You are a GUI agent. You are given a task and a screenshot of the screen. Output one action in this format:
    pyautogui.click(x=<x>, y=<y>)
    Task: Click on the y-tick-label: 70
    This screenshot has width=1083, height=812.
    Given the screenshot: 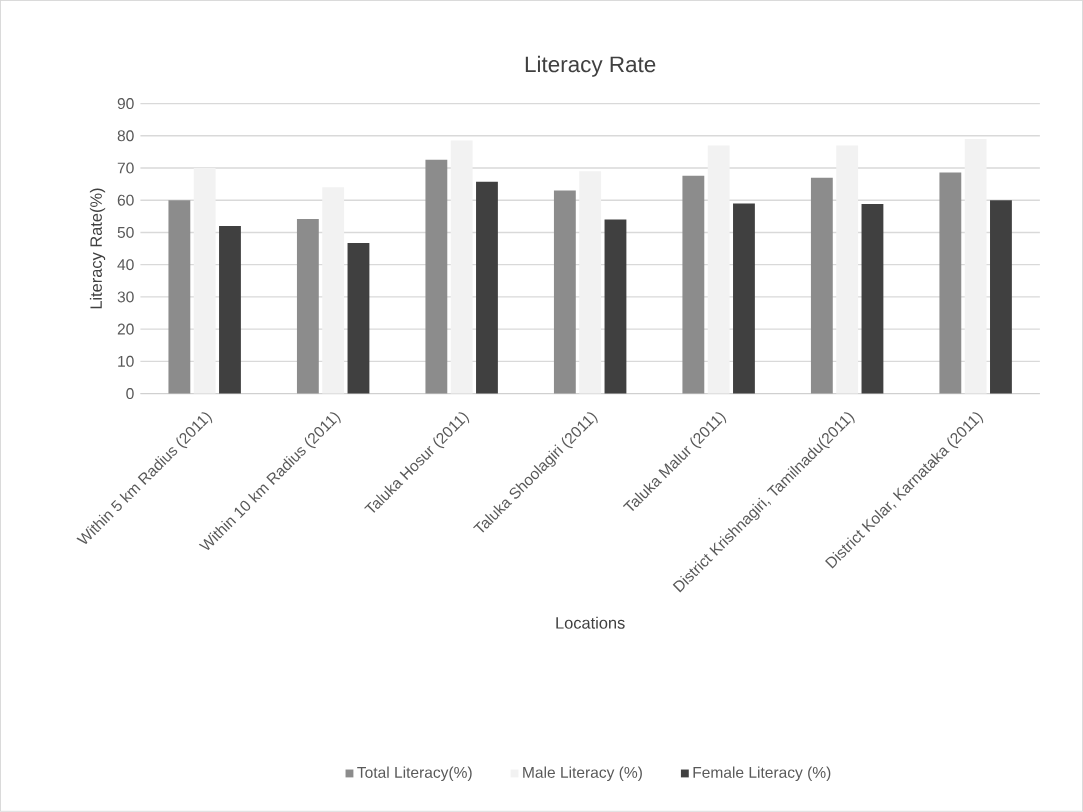 What is the action you would take?
    pyautogui.click(x=125, y=168)
    